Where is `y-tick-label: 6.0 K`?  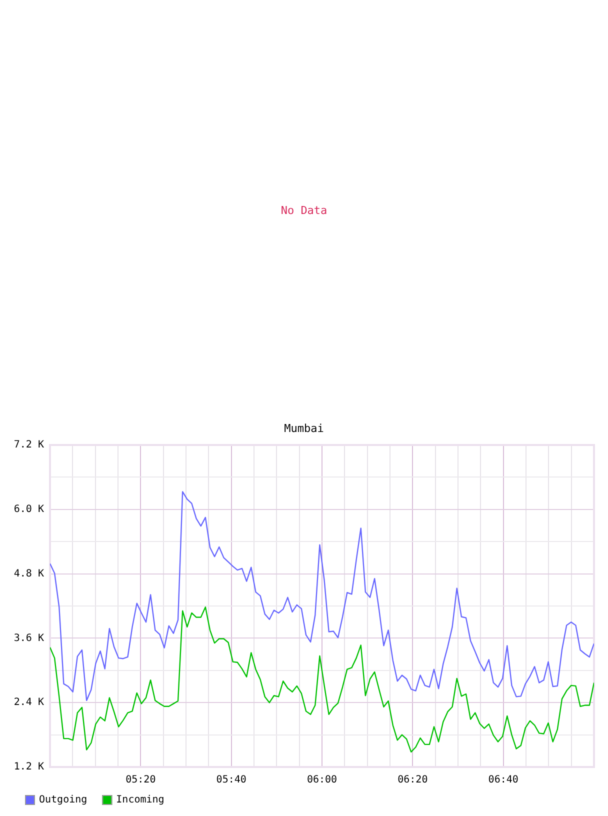
y-tick-label: 6.0 K is located at coordinates (29, 509).